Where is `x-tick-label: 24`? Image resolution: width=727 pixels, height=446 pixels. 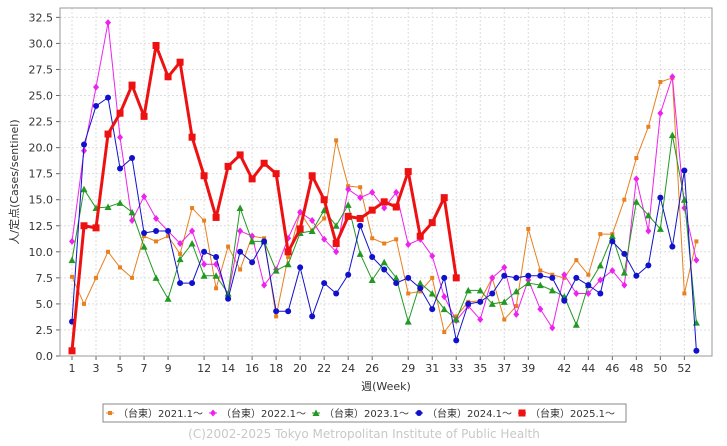
x-tick-label: 24 is located at coordinates (348, 368).